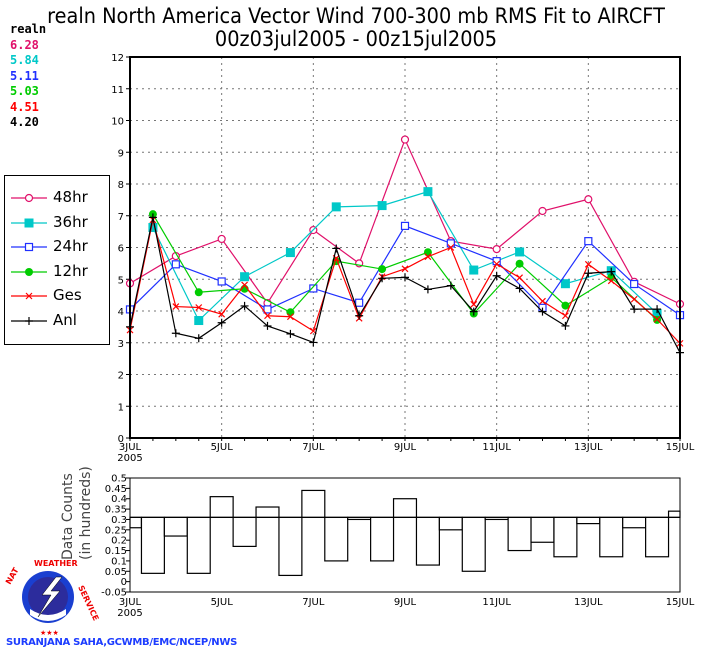 The height and width of the screenshot is (650, 712). Describe the element at coordinates (70, 197) in the screenshot. I see `legend-label: 48hr` at that location.